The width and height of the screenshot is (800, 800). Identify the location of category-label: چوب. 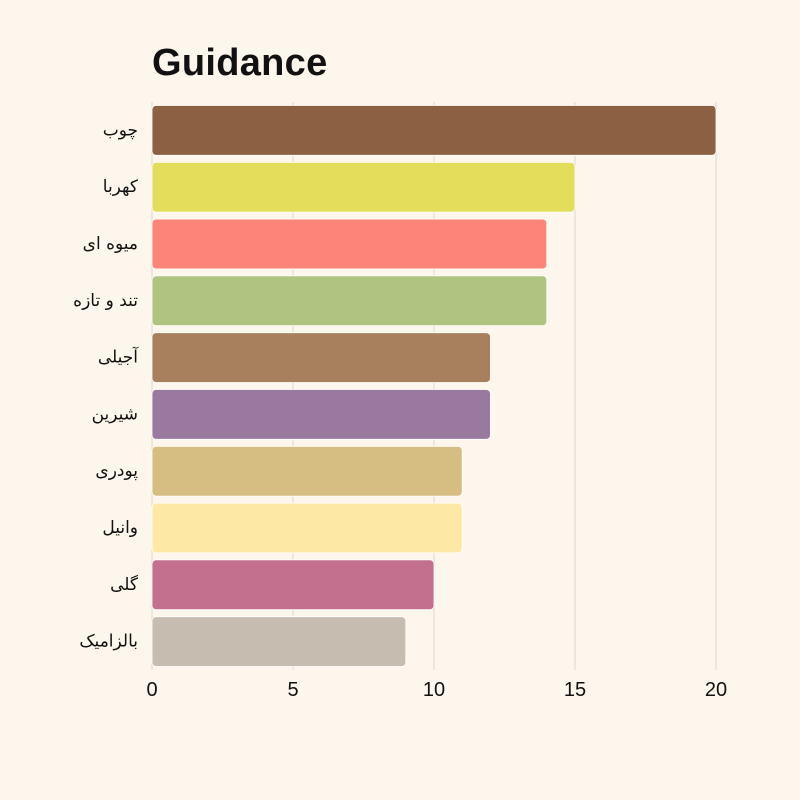
(120, 130).